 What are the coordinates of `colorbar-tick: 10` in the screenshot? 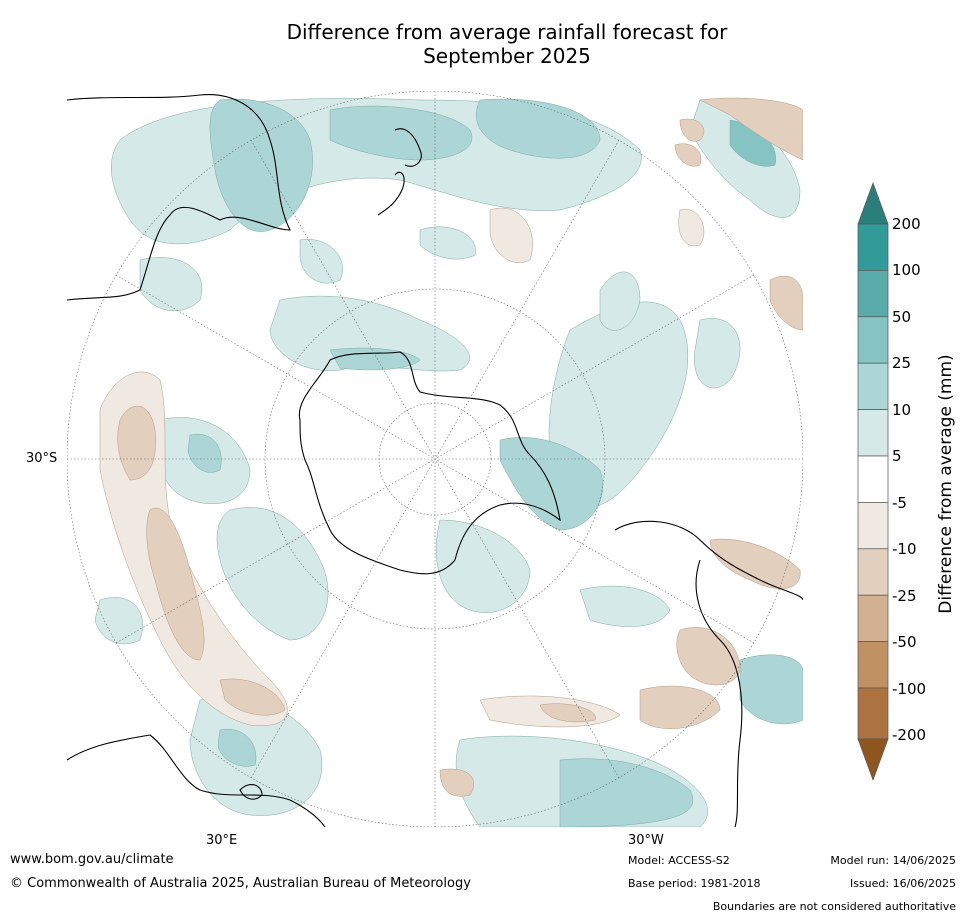 It's located at (902, 410).